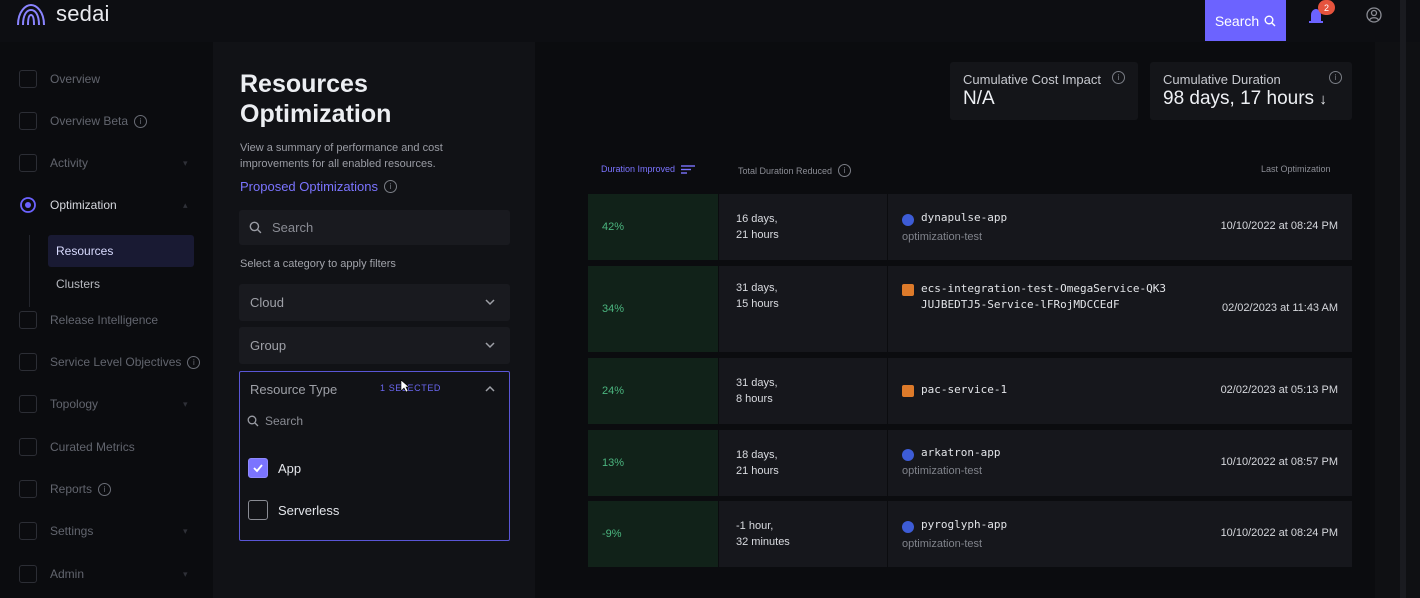  Describe the element at coordinates (754, 399) in the screenshot. I see `duration-part: 8 hours` at that location.